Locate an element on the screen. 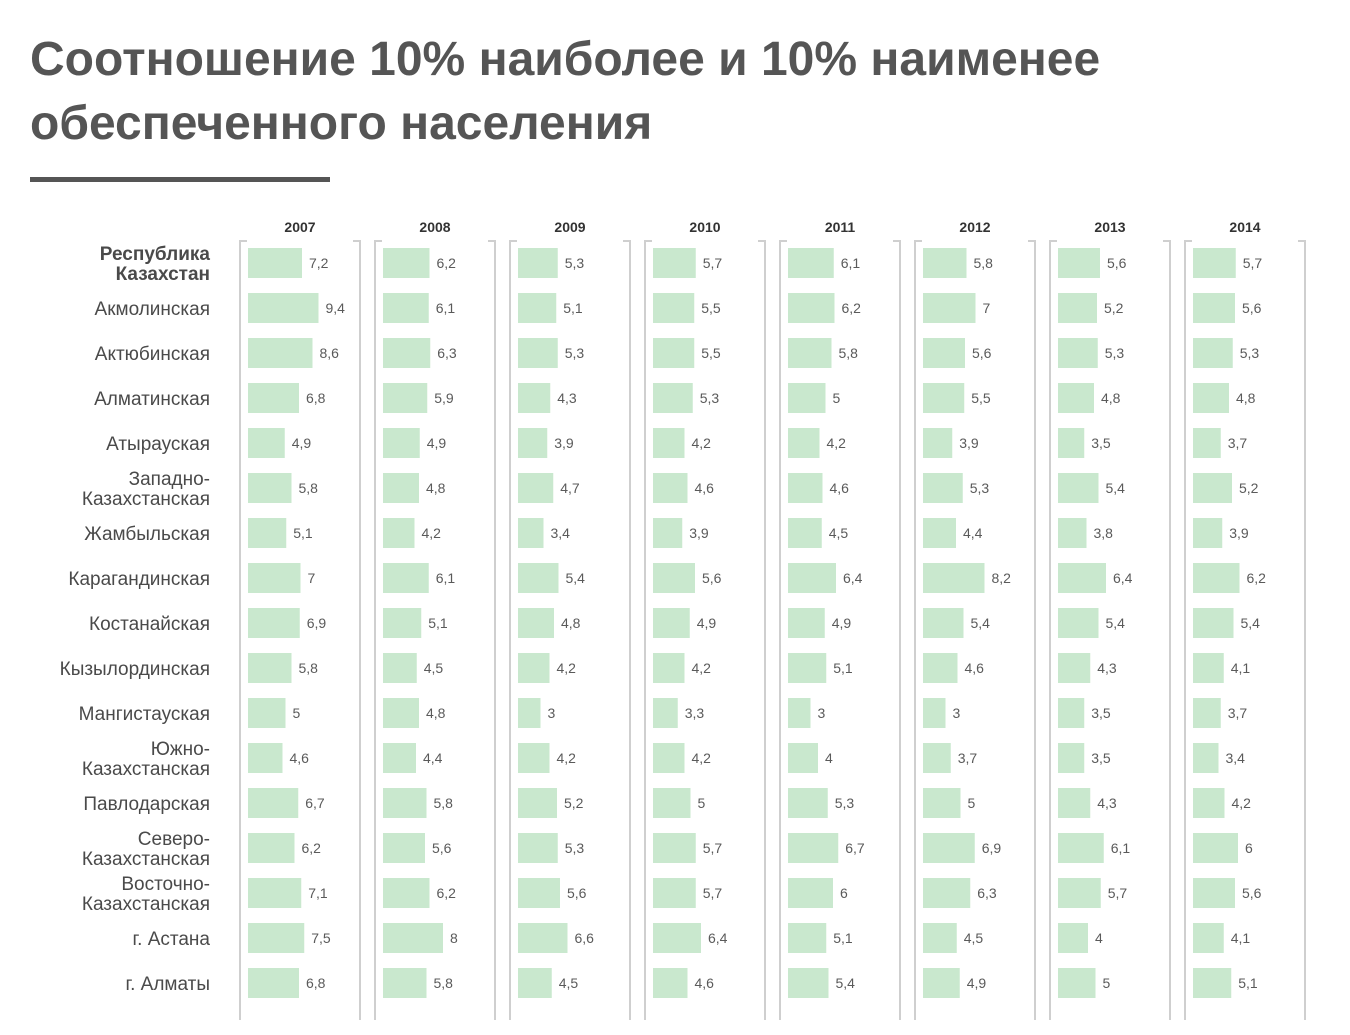 This screenshot has width=1350, height=1035. value-label: 4,5 is located at coordinates (569, 983).